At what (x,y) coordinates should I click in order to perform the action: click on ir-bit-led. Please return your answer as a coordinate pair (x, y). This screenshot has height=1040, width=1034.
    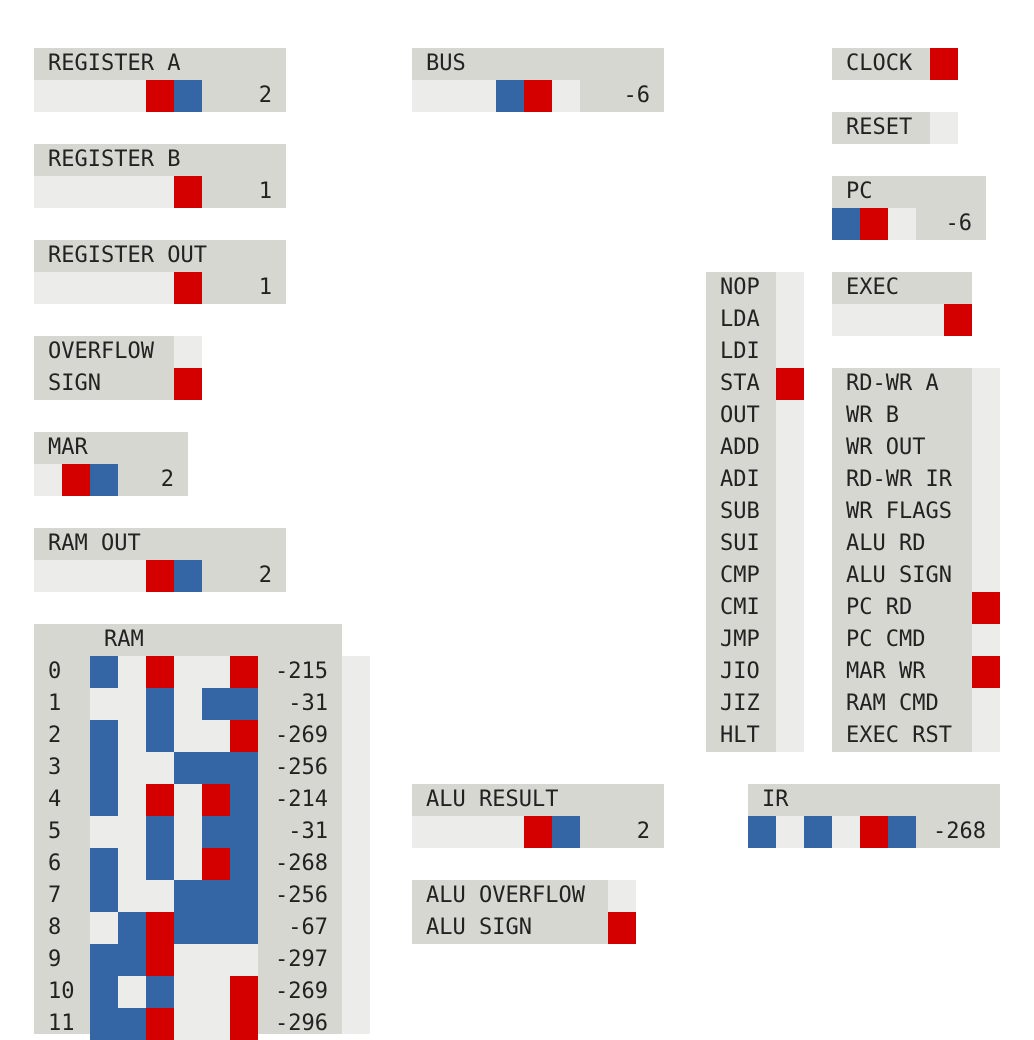
    Looking at the image, I should click on (762, 832).